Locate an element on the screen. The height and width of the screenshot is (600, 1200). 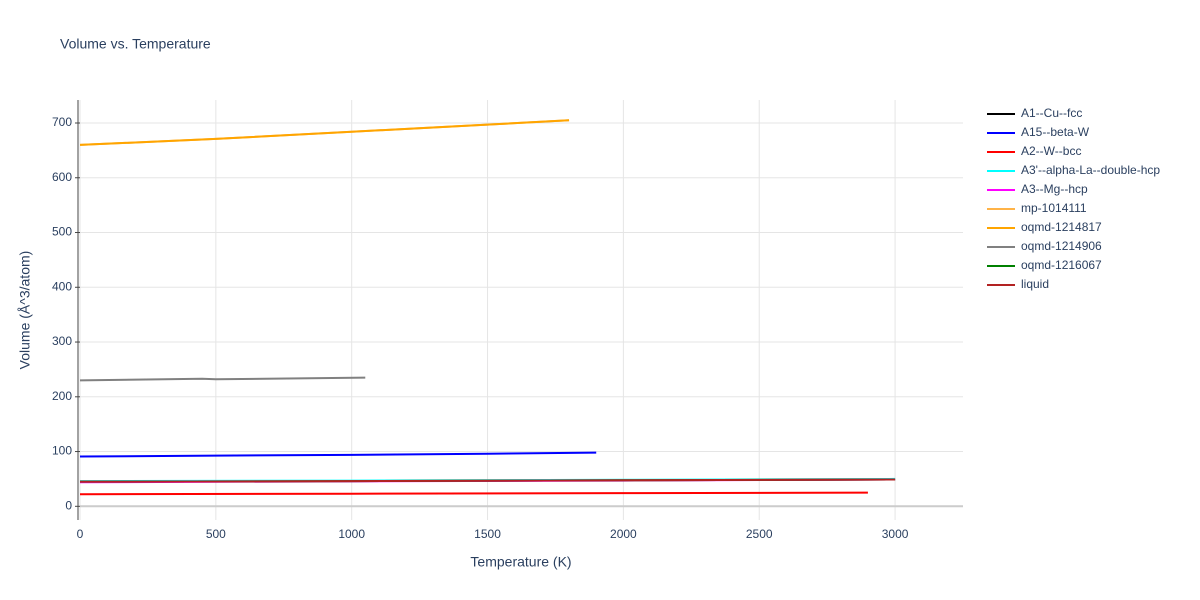
y-tick-label: 700 is located at coordinates (62, 122).